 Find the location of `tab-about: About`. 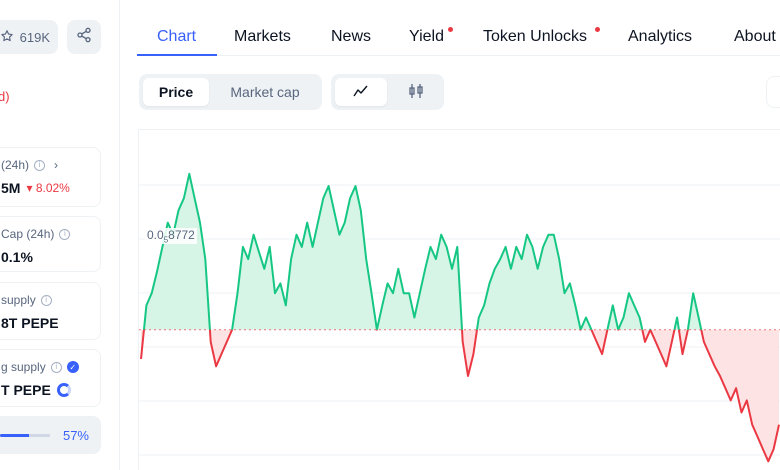

tab-about: About is located at coordinates (755, 36).